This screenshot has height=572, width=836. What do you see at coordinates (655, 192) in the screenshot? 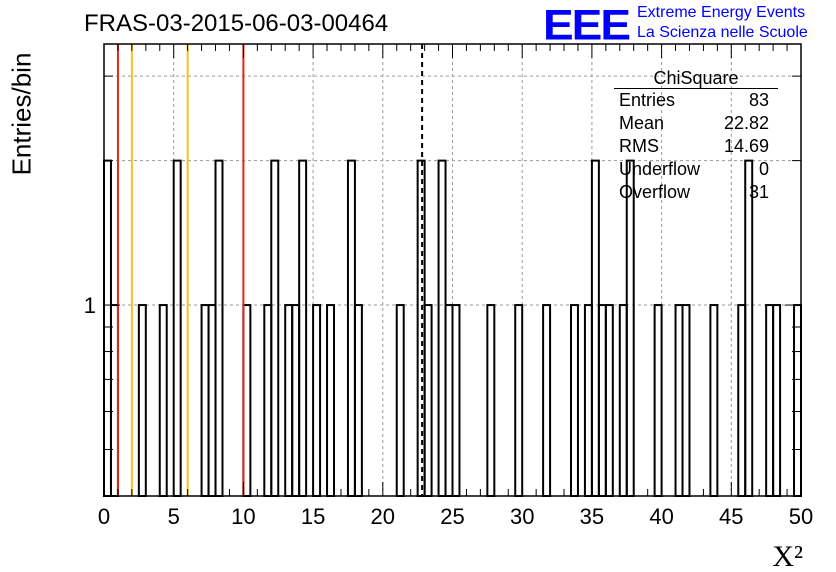
I see `stats-label: Overflow` at bounding box center [655, 192].